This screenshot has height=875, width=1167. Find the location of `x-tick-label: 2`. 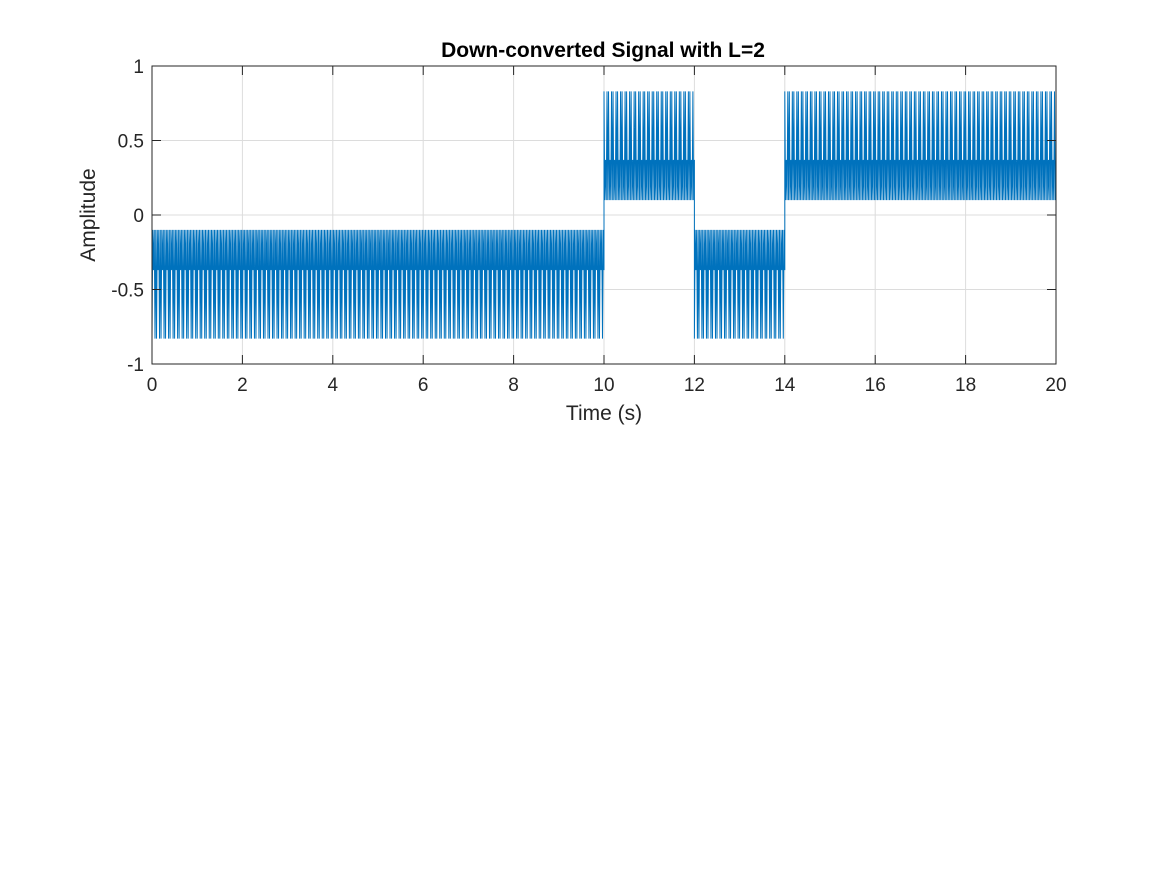

x-tick-label: 2 is located at coordinates (242, 385).